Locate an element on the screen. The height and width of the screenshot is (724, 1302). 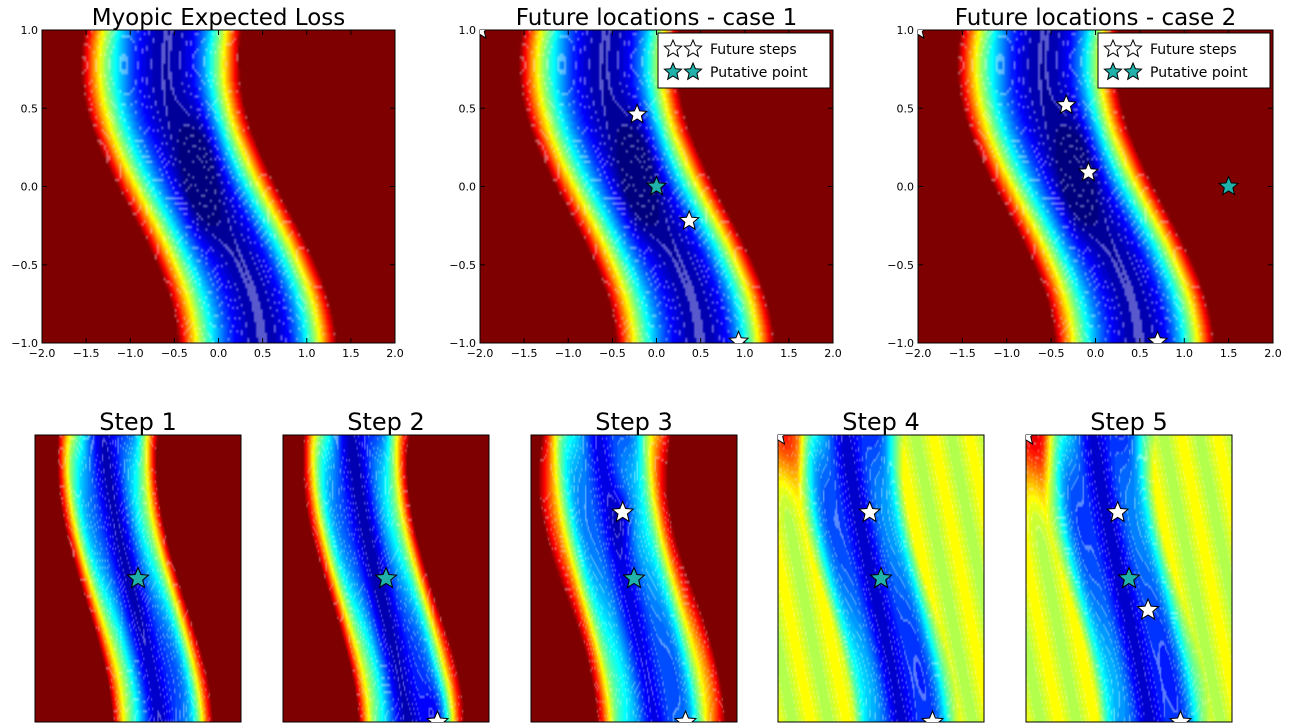
panel-step-1: Step 1 is located at coordinates (138, 565).